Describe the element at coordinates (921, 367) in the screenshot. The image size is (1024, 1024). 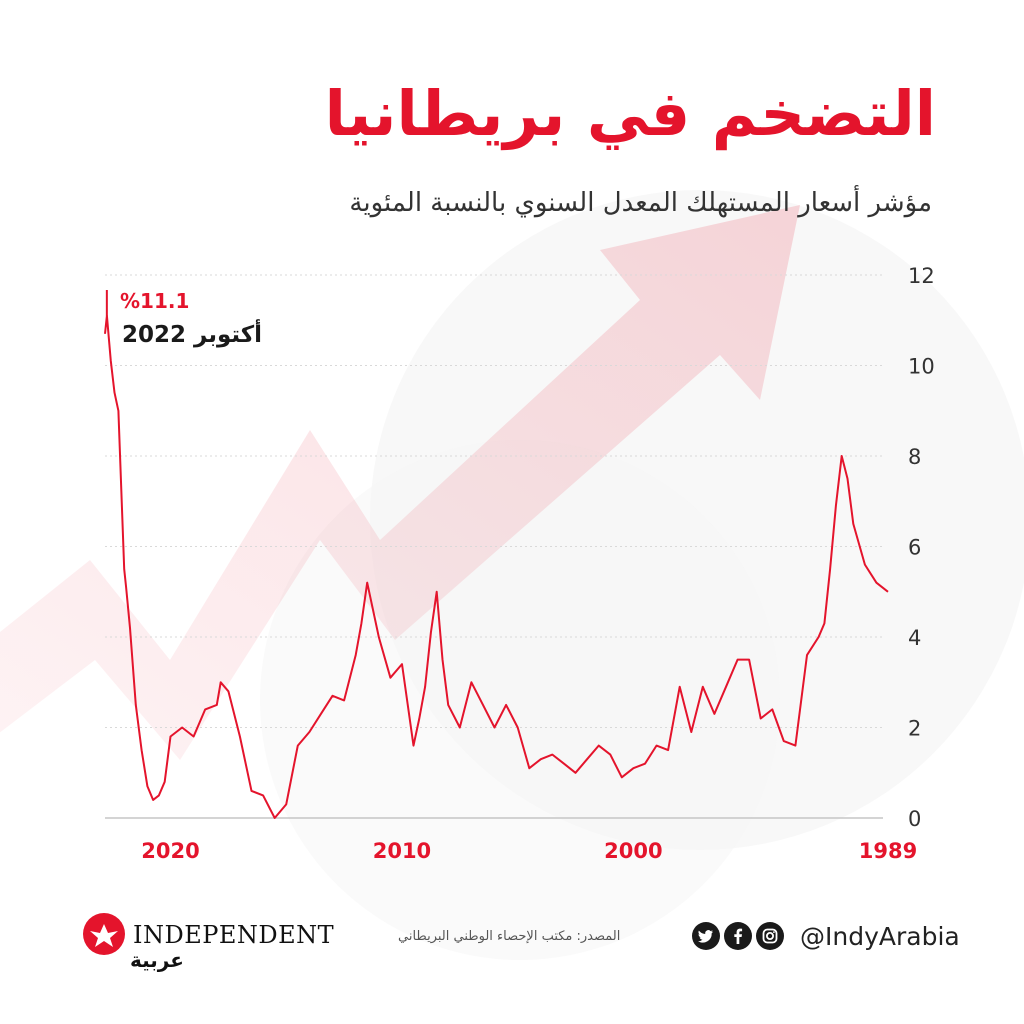
I see `y-tick-label-10: 10` at that location.